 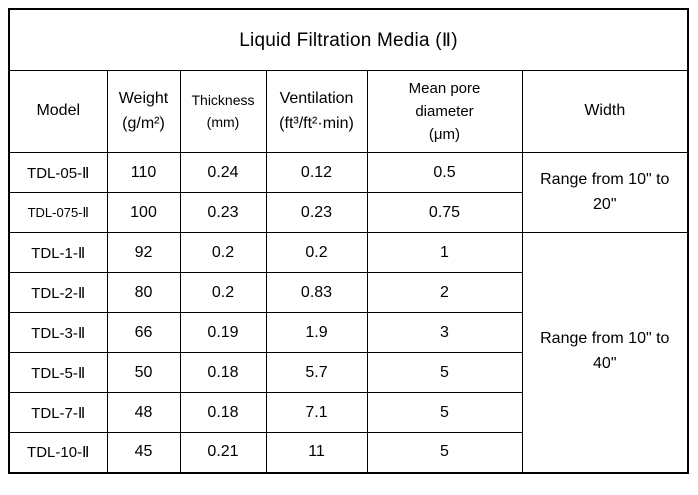 I want to click on table-row: TDL-075-Ⅱ 100 0.23 0.23 0.75, so click(x=348, y=212).